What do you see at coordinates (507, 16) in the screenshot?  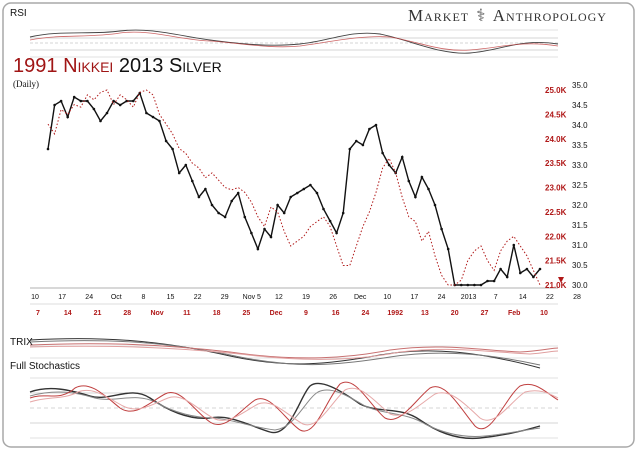 I see `brand-logo: Market ⚕ Anthropology` at bounding box center [507, 16].